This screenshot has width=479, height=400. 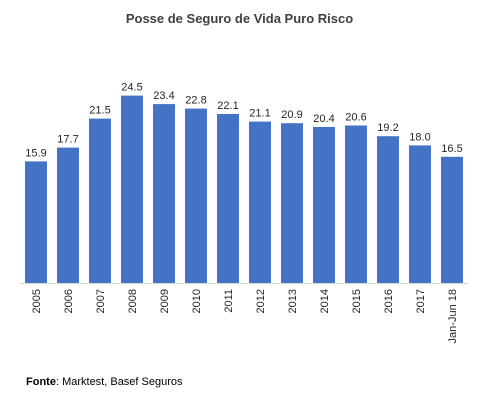 What do you see at coordinates (37, 301) in the screenshot?
I see `x-tick-label: 2005` at bounding box center [37, 301].